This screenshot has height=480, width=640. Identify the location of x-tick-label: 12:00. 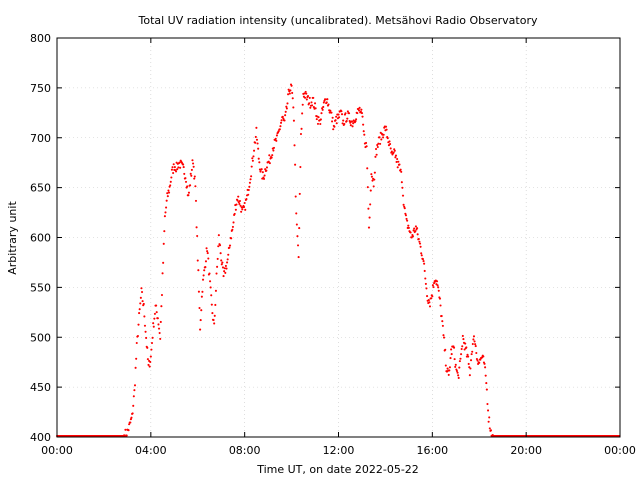
(339, 450).